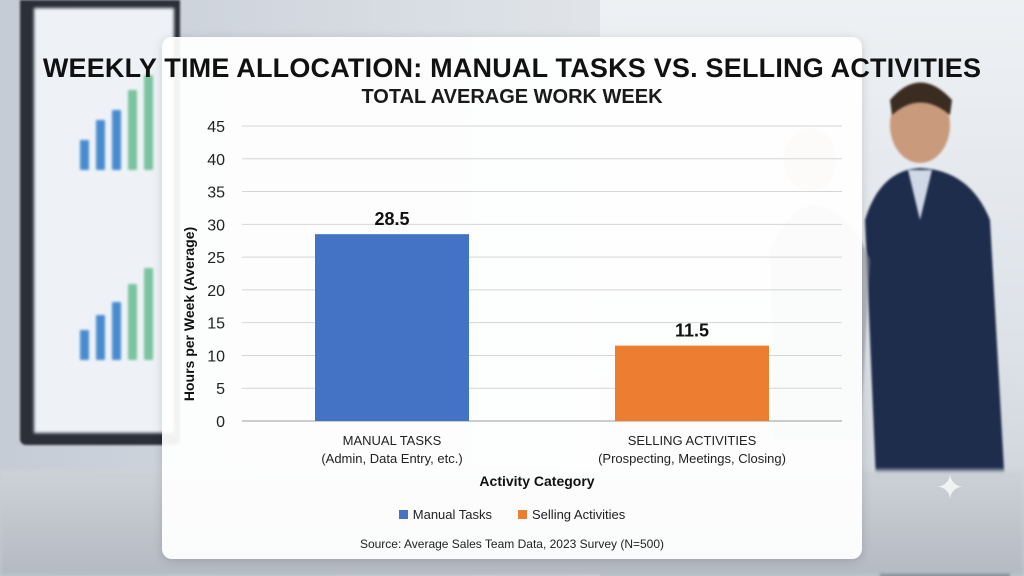  Describe the element at coordinates (512, 514) in the screenshot. I see `legend: Manual Tasks Selling Activities` at that location.